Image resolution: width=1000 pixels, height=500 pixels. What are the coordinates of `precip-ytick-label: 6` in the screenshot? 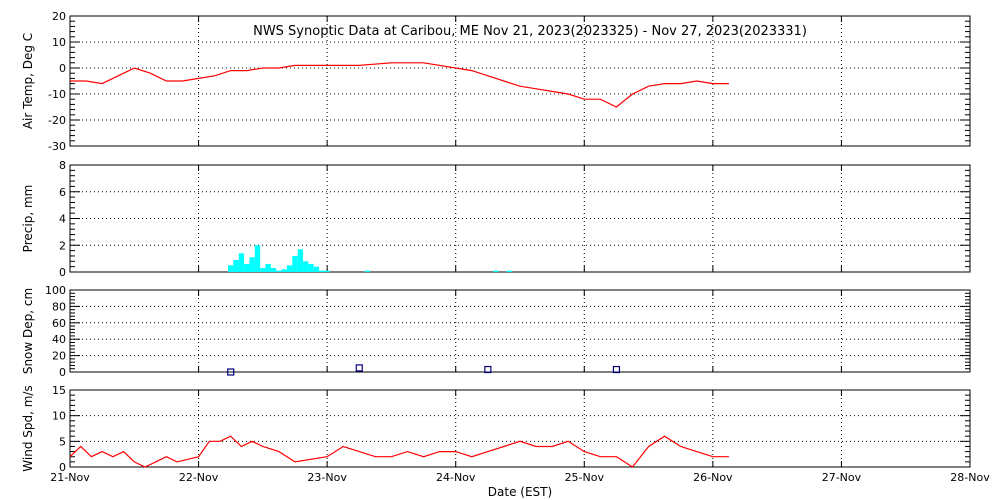 It's located at (62, 192).